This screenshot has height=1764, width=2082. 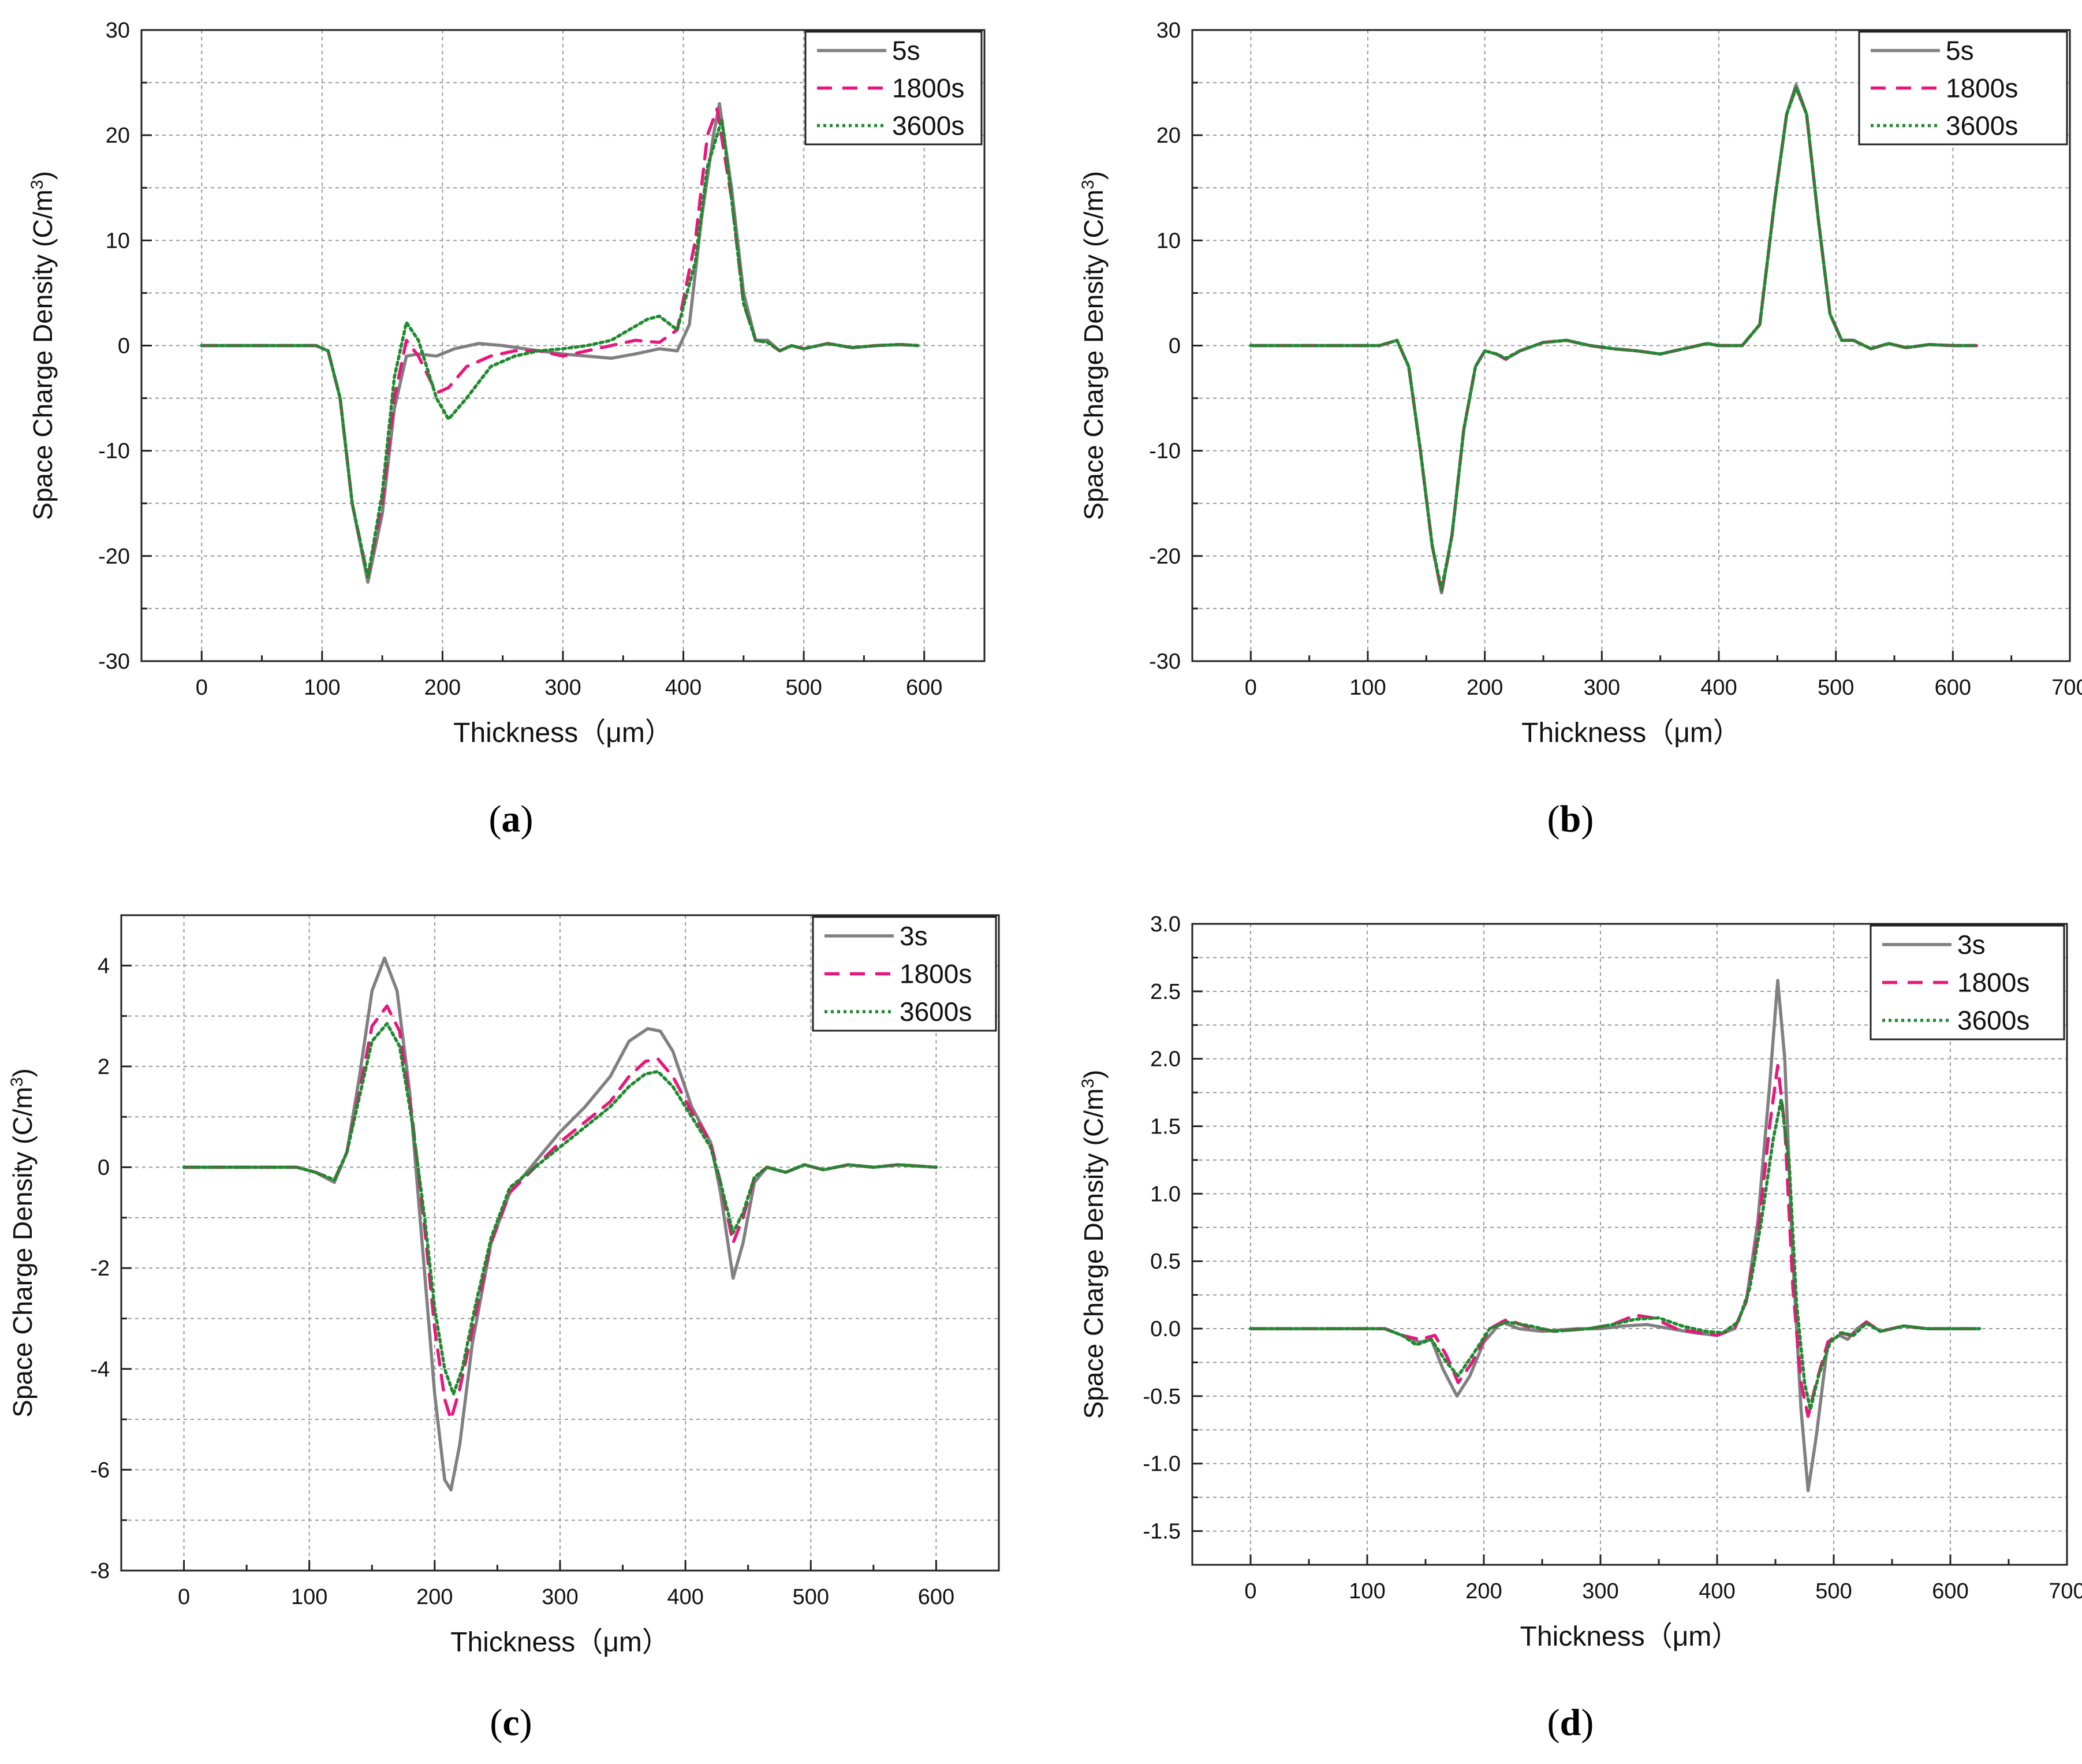 I want to click on y-tick-label: 2, so click(x=104, y=1067).